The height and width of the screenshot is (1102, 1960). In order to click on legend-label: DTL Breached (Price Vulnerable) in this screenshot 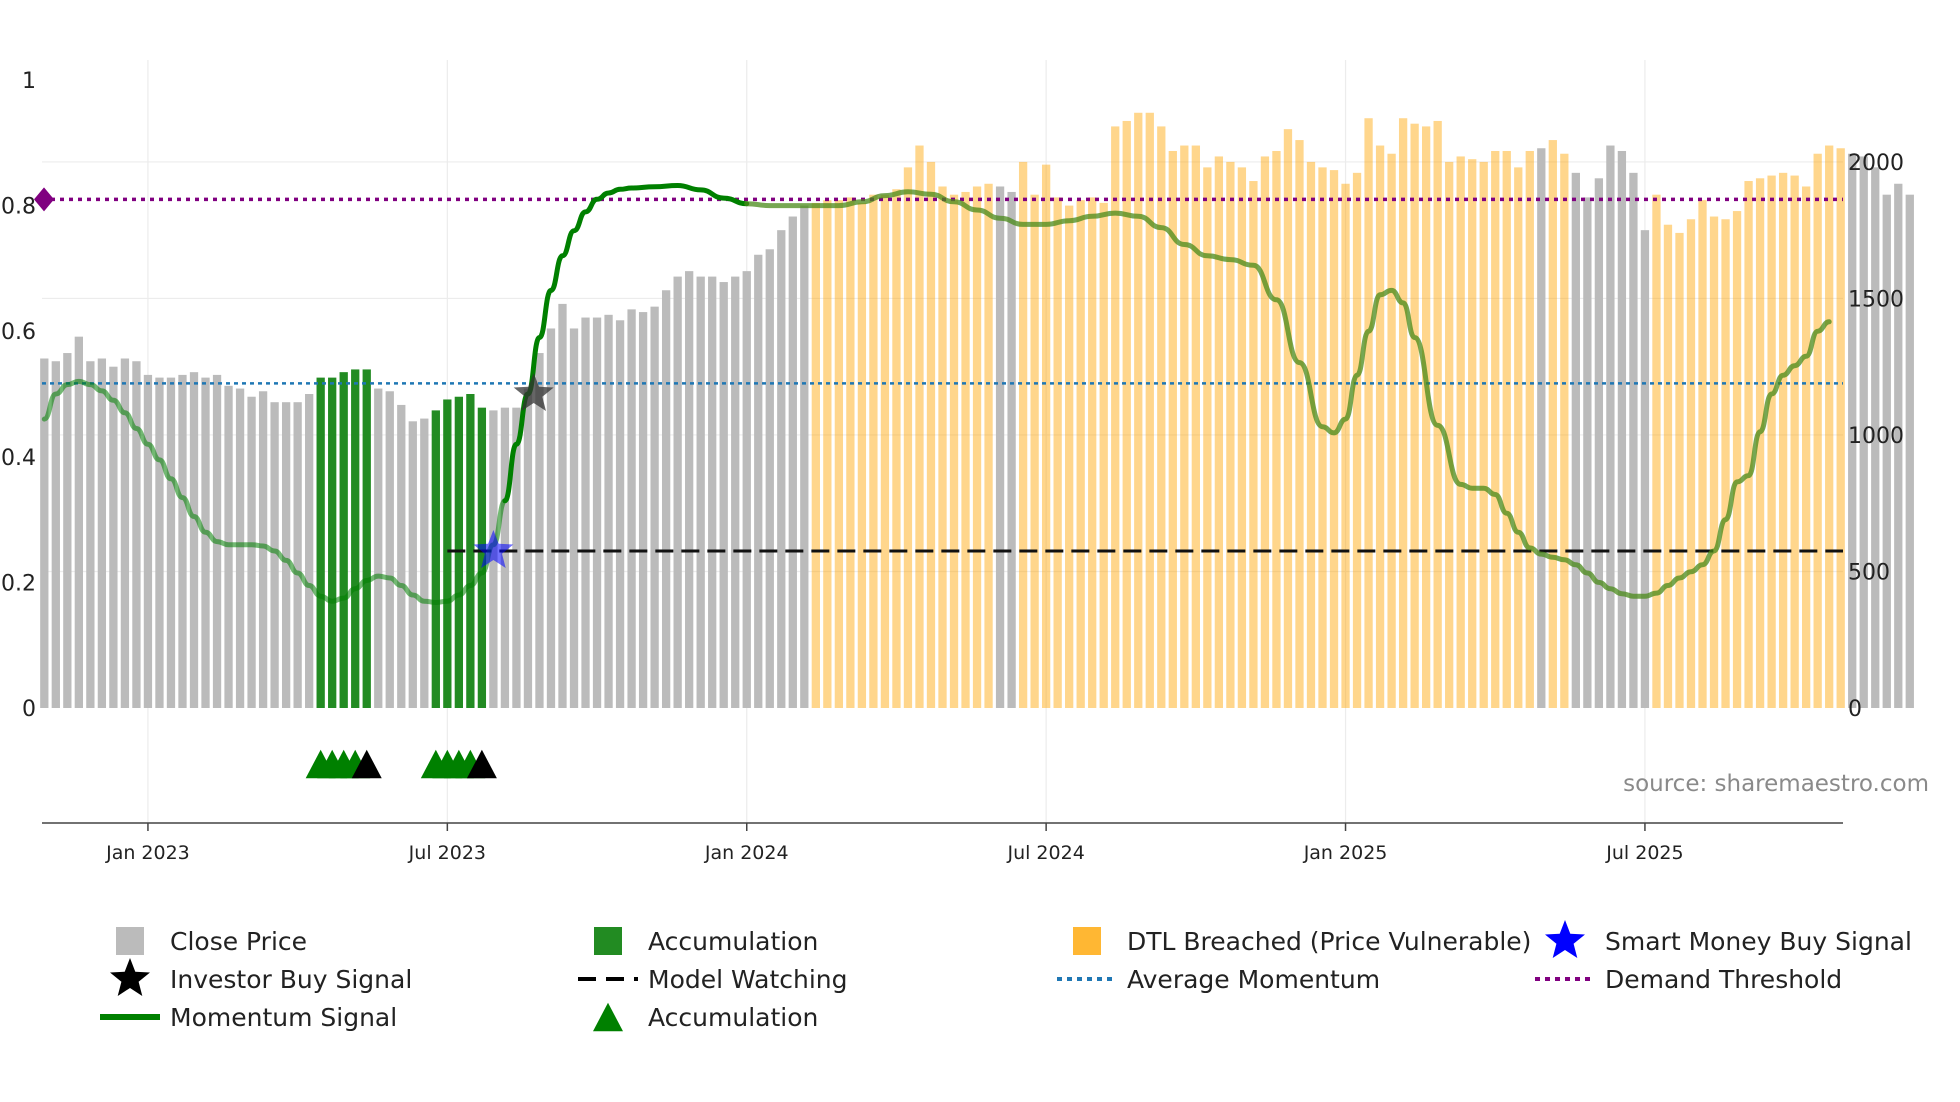, I will do `click(1329, 941)`.